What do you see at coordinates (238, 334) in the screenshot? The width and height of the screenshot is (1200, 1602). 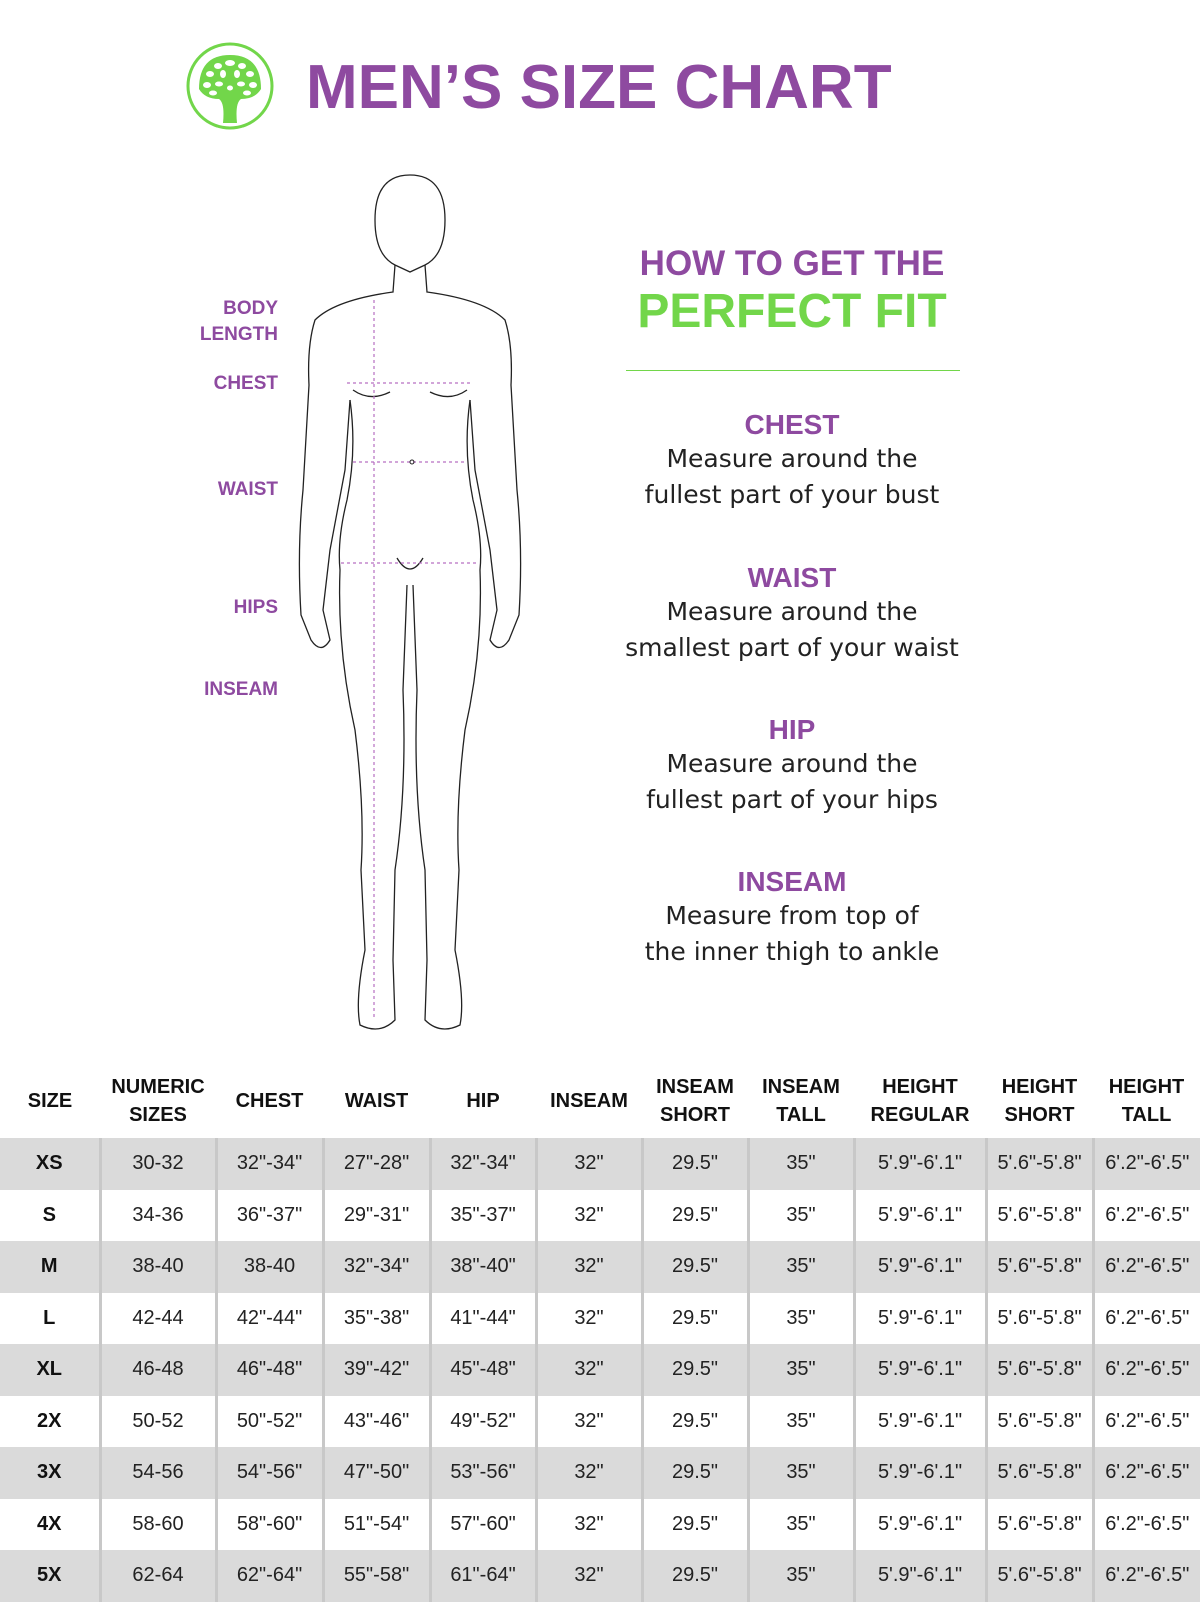 I see `label-length: LENGTH` at bounding box center [238, 334].